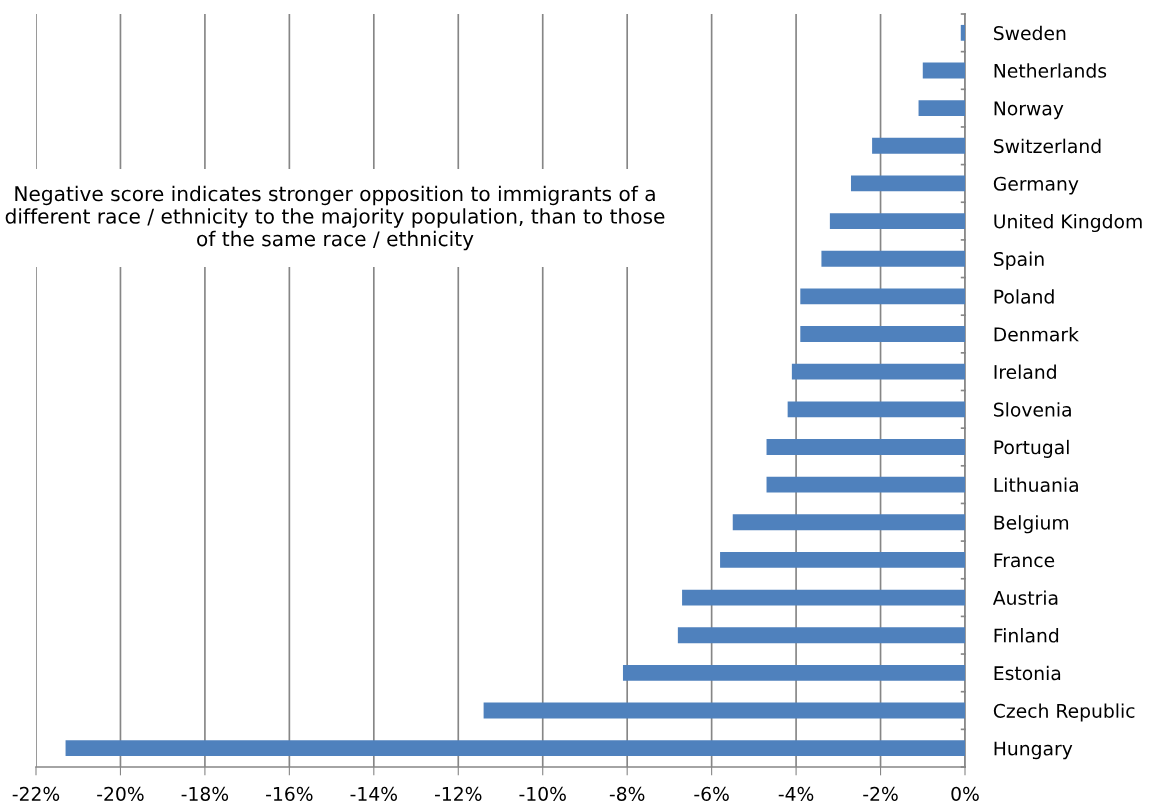 The image size is (1174, 807). What do you see at coordinates (289, 793) in the screenshot?
I see `x-tick-label: -16%` at bounding box center [289, 793].